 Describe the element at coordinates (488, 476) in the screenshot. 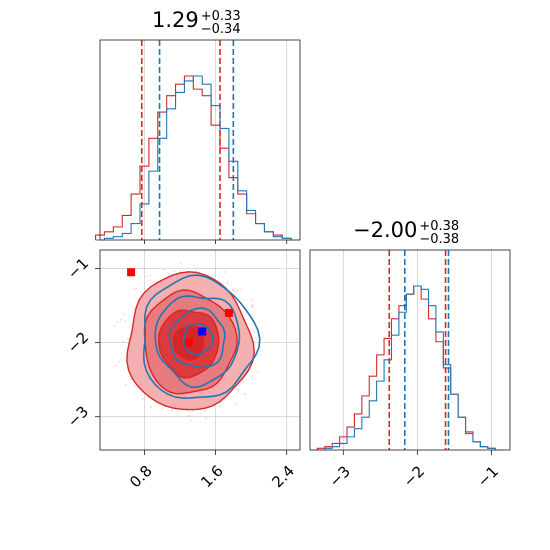

I see `hist-param-2-xtick-label: −1` at that location.